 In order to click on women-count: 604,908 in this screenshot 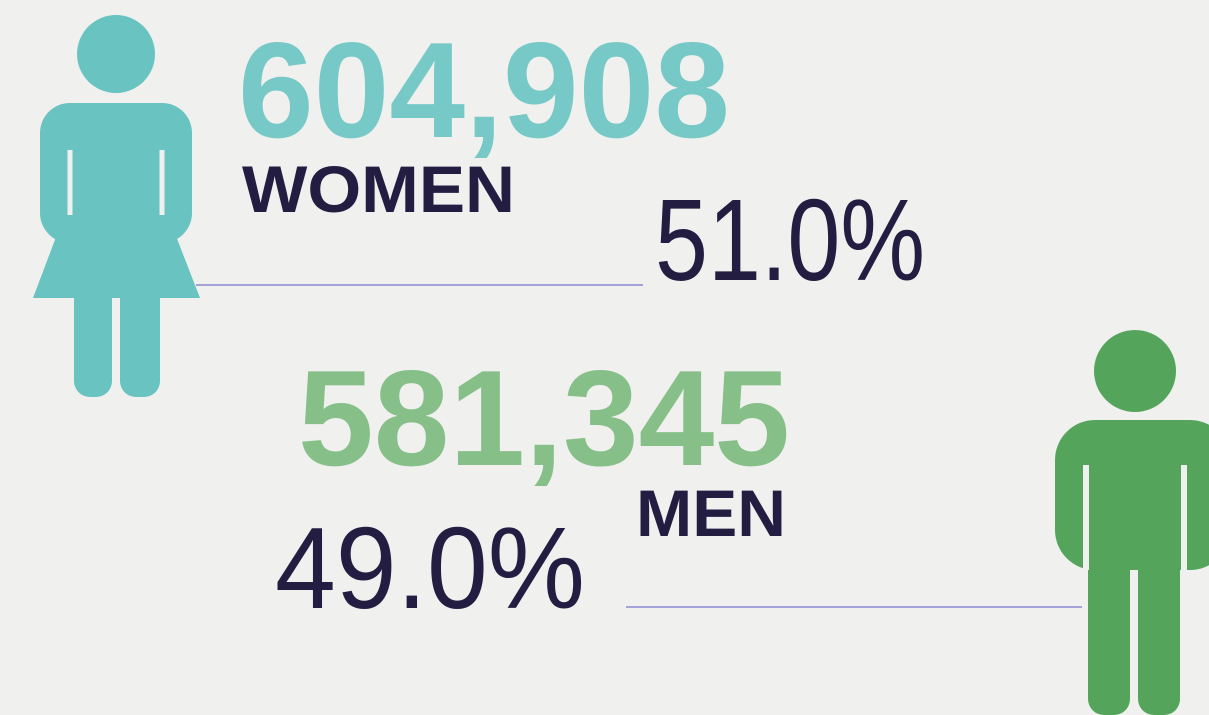, I will do `click(484, 90)`.